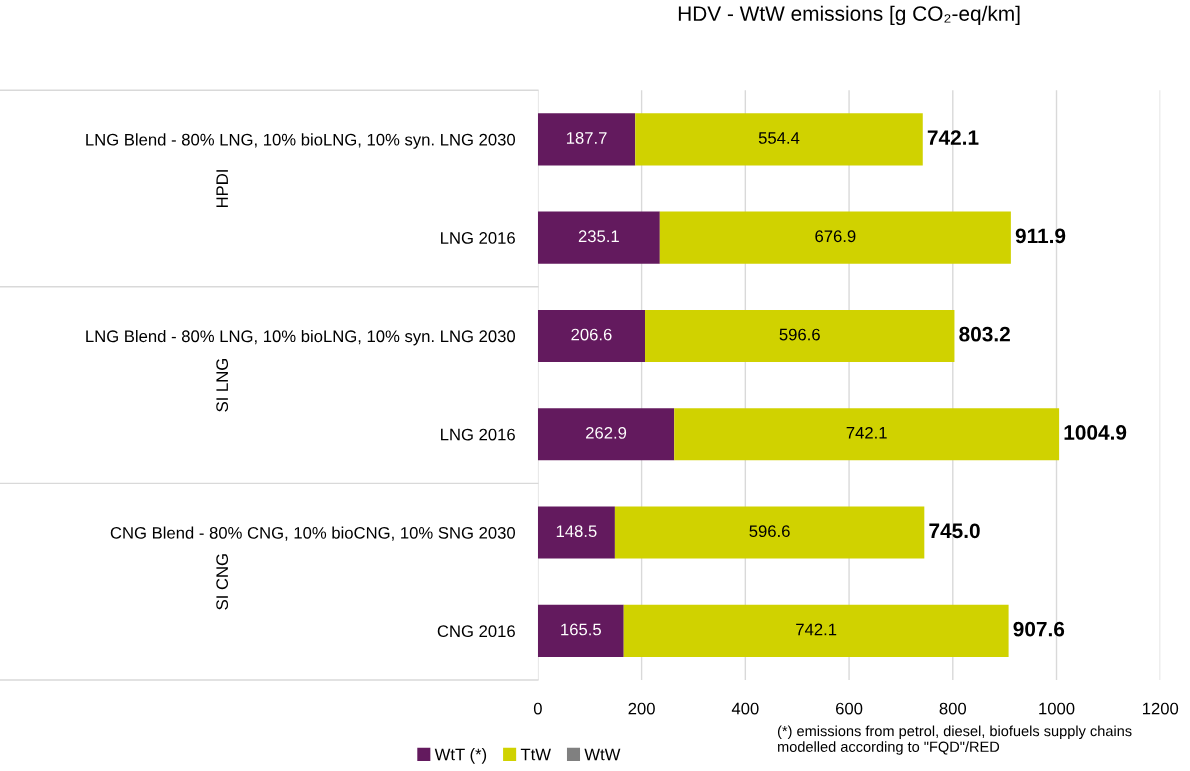 Image resolution: width=1190 pixels, height=771 pixels. What do you see at coordinates (953, 137) in the screenshot?
I see `total-label: 742.1` at bounding box center [953, 137].